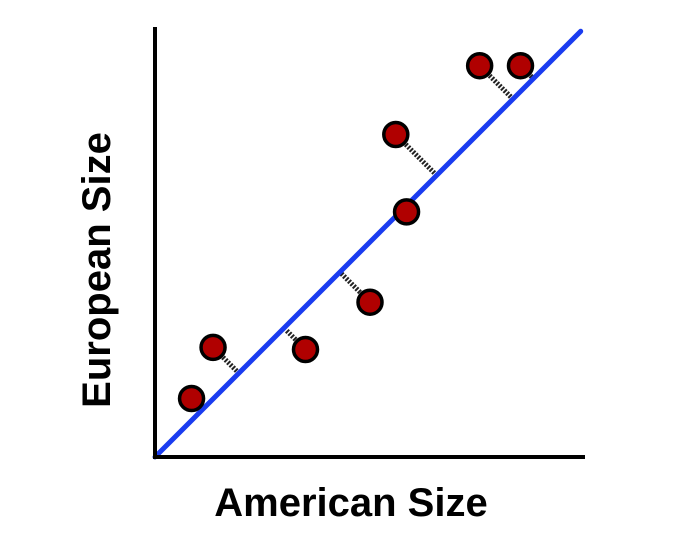 Image resolution: width=696 pixels, height=550 pixels. I want to click on y-axis-label: European Size, so click(97, 270).